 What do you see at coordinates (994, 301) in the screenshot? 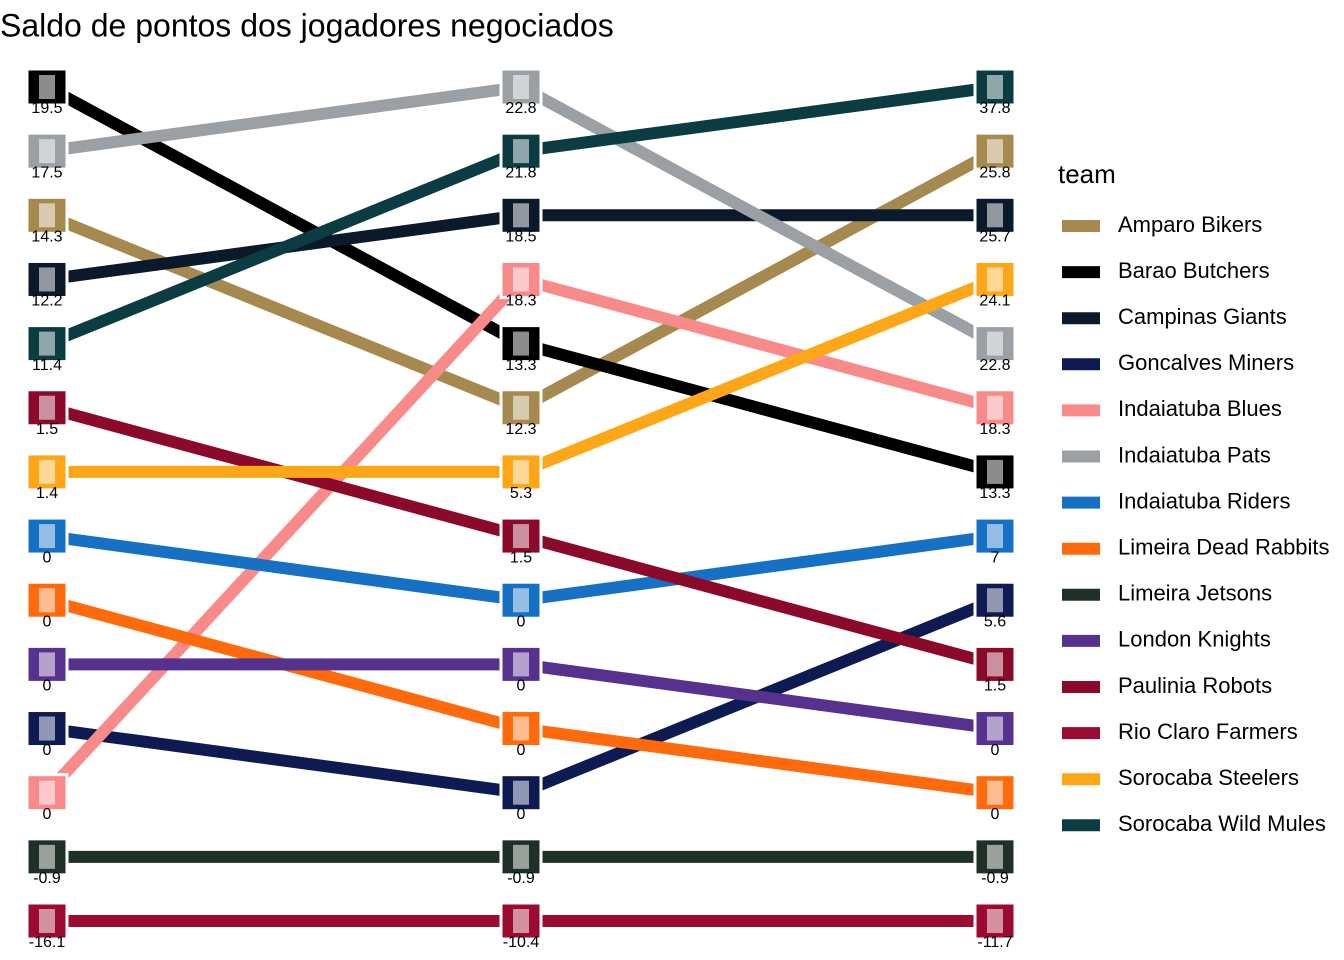
I see `value-label: 24.1` at bounding box center [994, 301].